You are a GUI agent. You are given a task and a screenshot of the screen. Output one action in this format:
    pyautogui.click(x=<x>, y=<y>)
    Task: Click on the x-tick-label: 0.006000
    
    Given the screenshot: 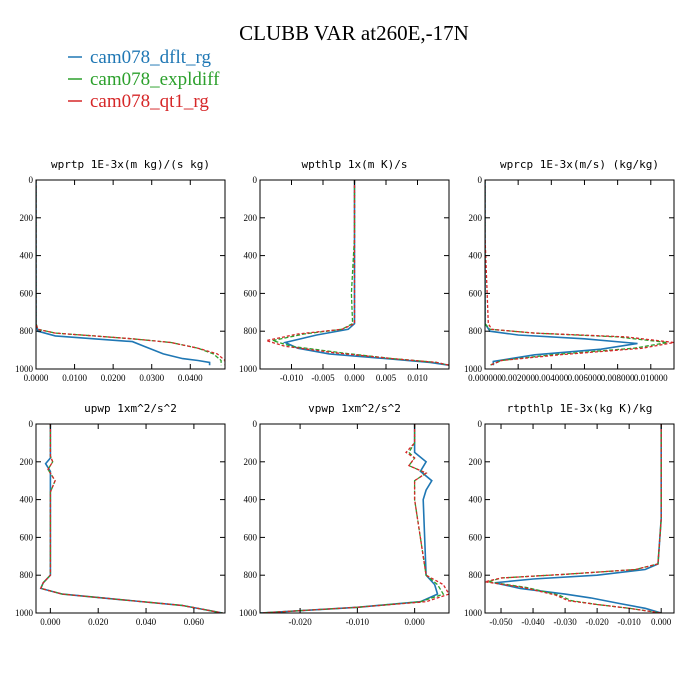 What is the action you would take?
    pyautogui.click(x=585, y=378)
    